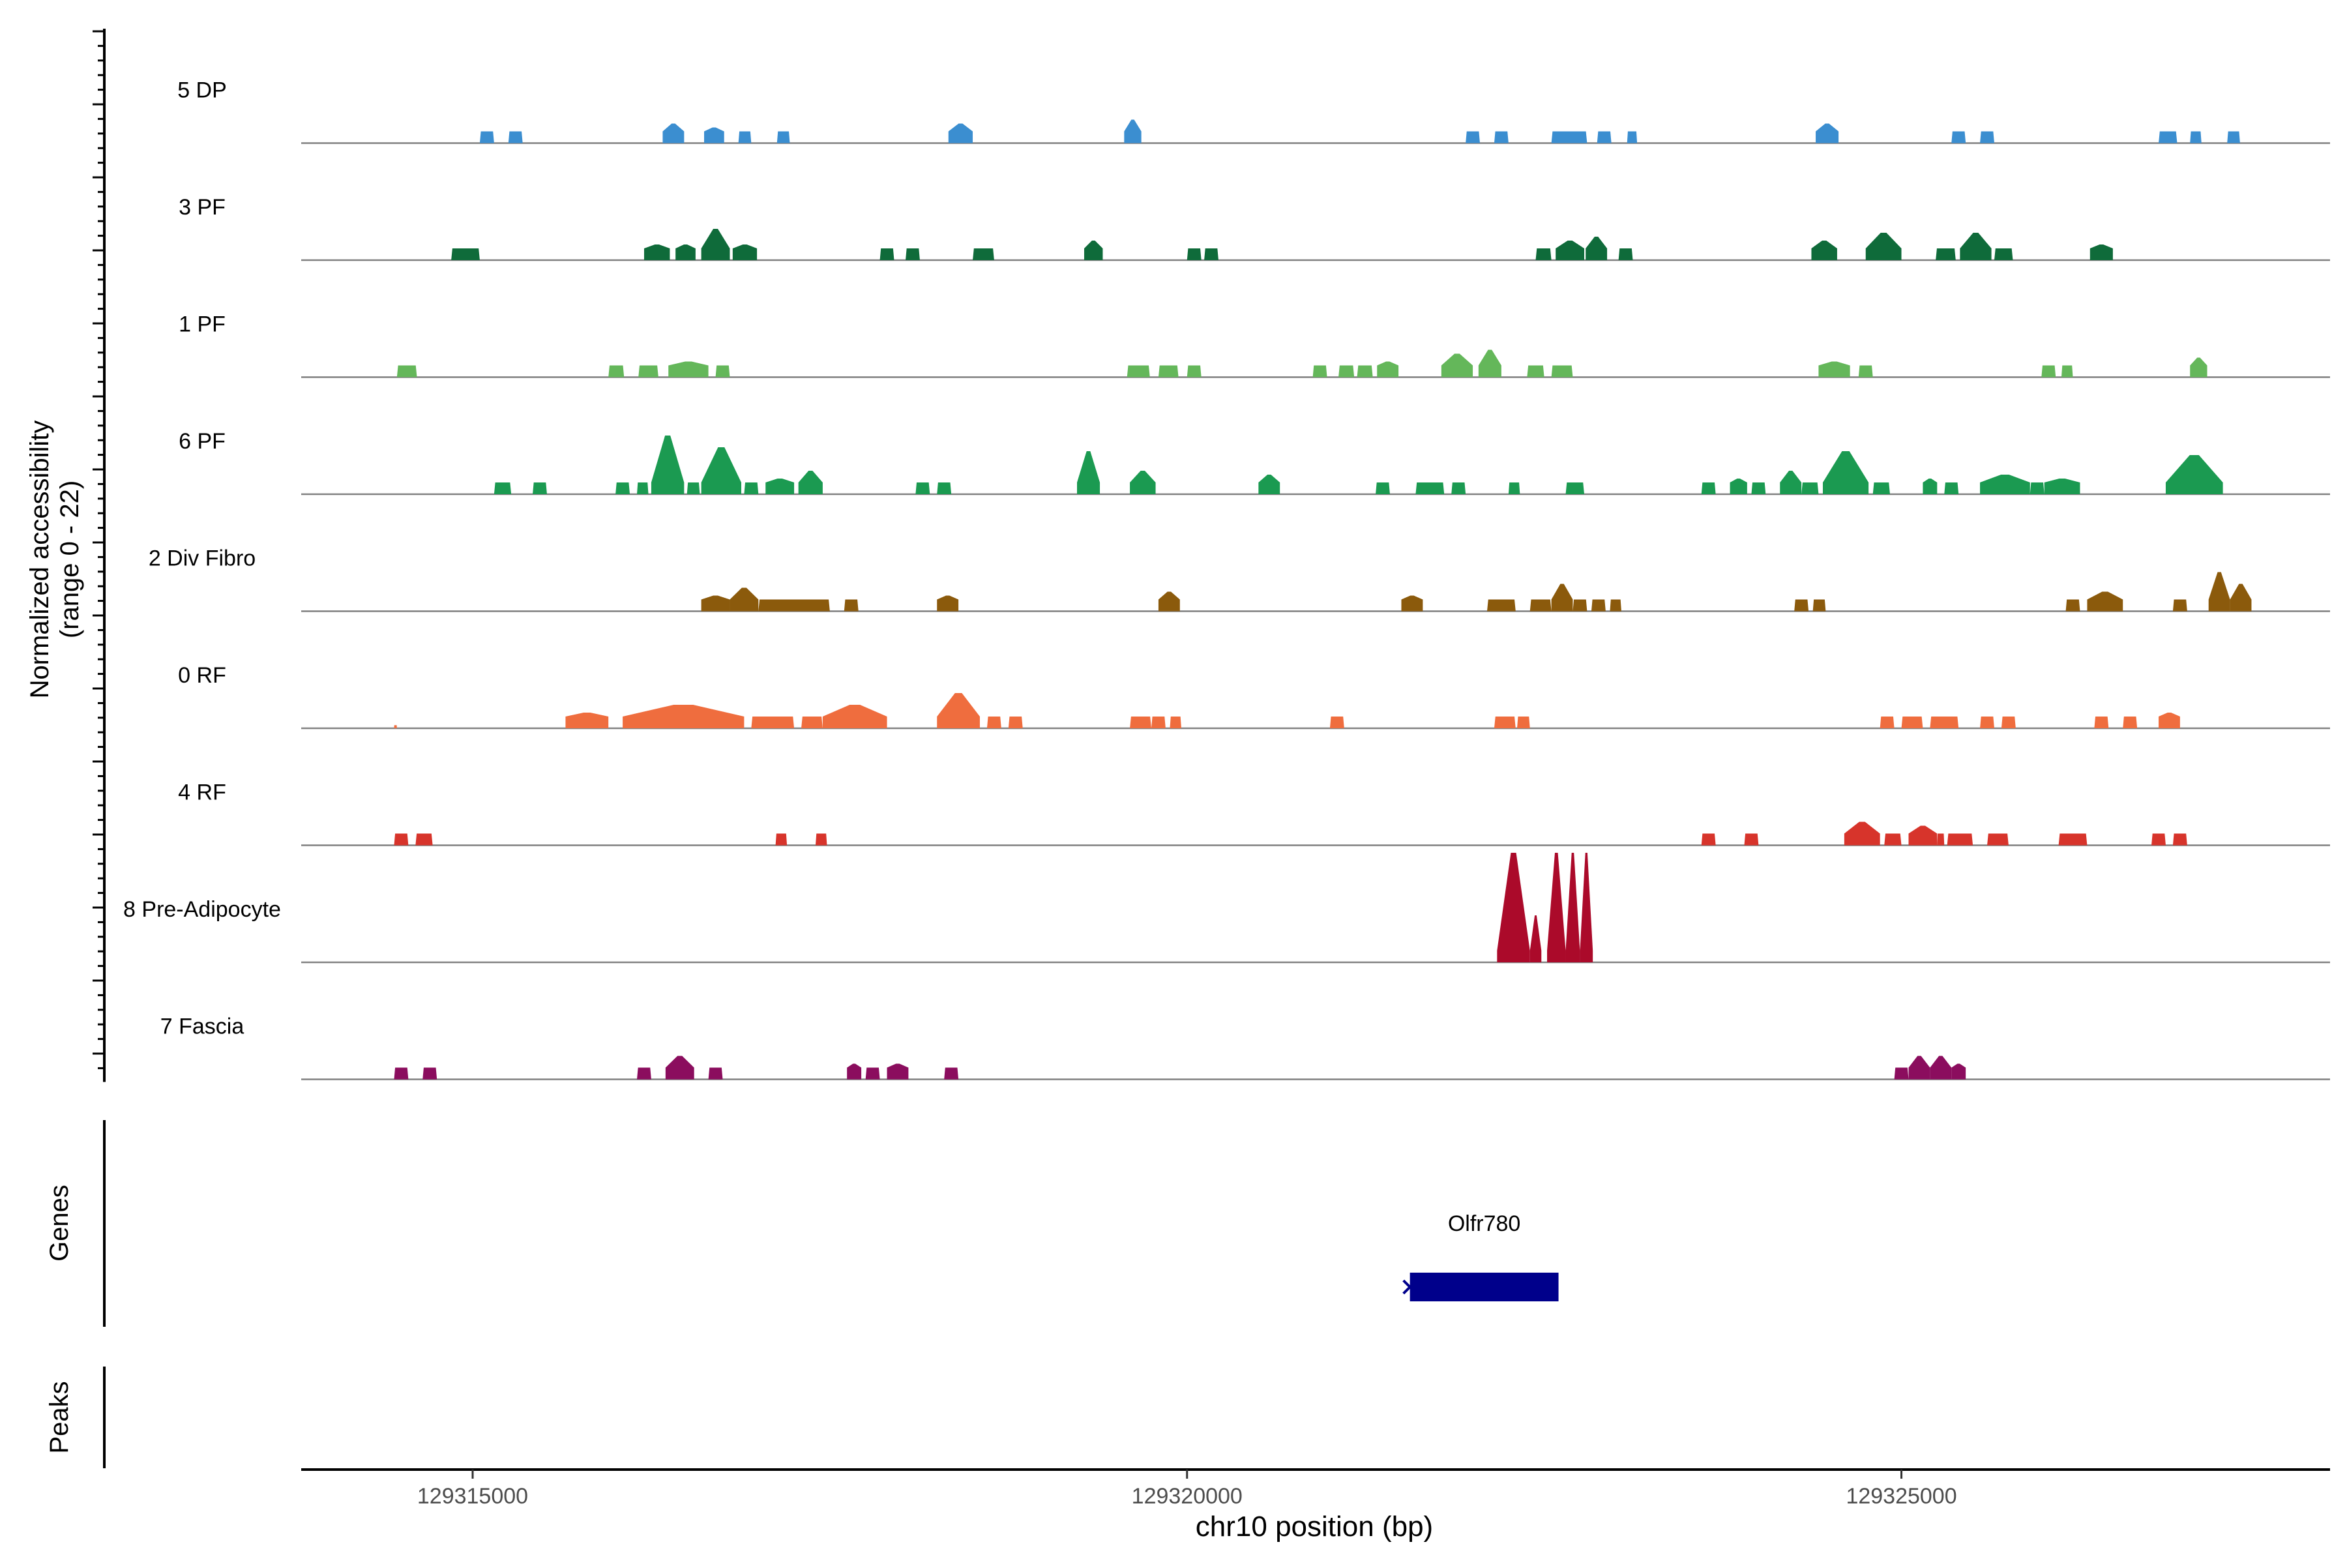 This screenshot has height=1568, width=2347. What do you see at coordinates (202, 208) in the screenshot?
I see `track-label: 3 PF` at bounding box center [202, 208].